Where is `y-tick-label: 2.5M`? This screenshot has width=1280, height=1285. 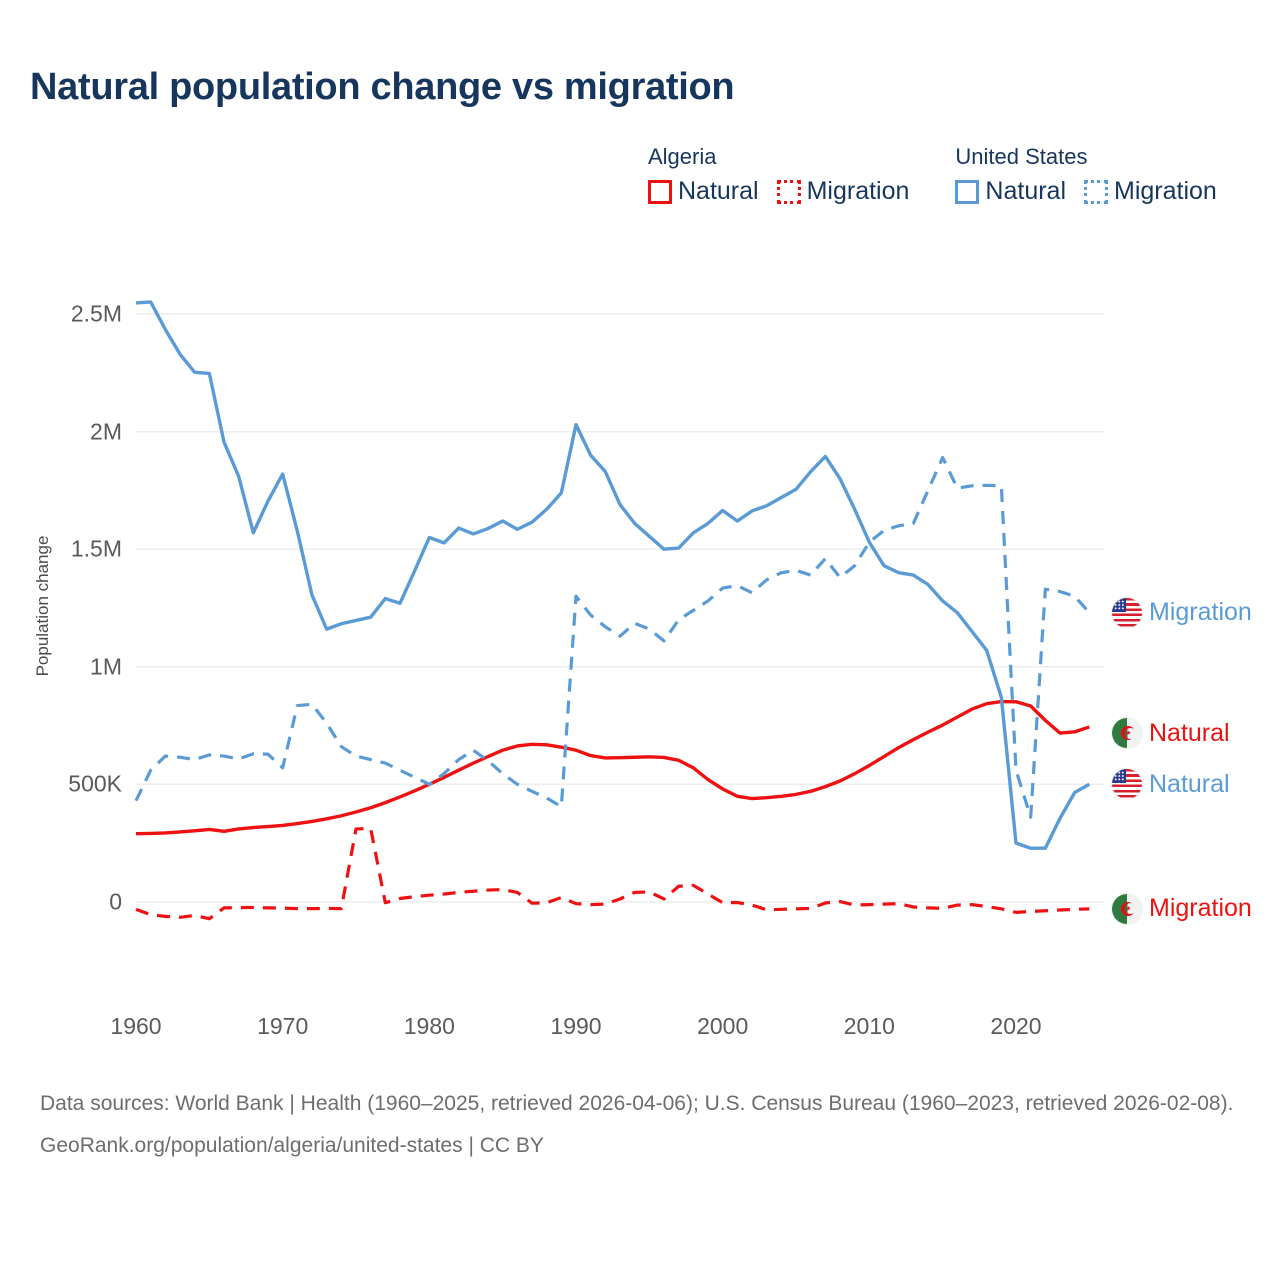
y-tick-label: 2.5M is located at coordinates (96, 313).